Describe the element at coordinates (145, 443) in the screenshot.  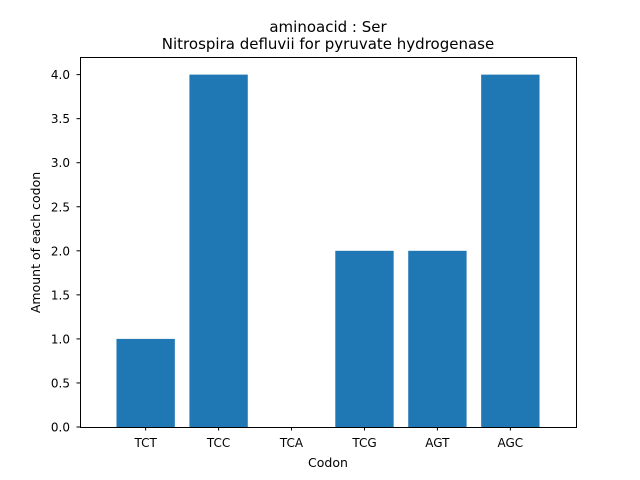
I see `x-tick-label: TCT` at that location.